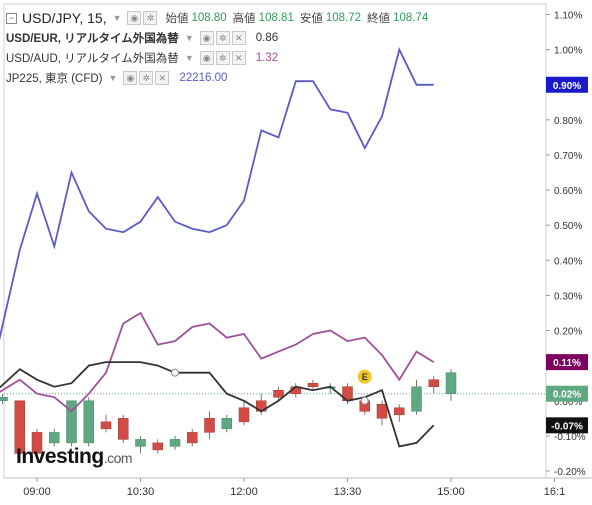 The image size is (592, 505). I want to click on y-tick-label: 0.30%, so click(568, 296).